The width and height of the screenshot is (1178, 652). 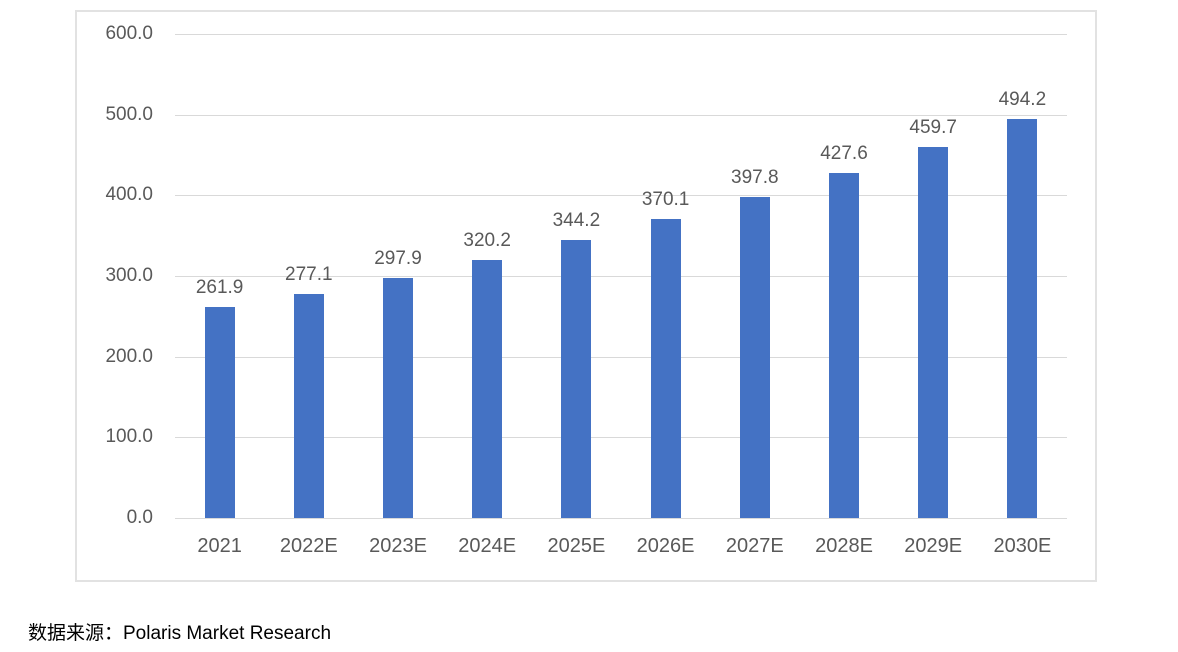 What do you see at coordinates (219, 287) in the screenshot?
I see `data-label-2021: 261.9` at bounding box center [219, 287].